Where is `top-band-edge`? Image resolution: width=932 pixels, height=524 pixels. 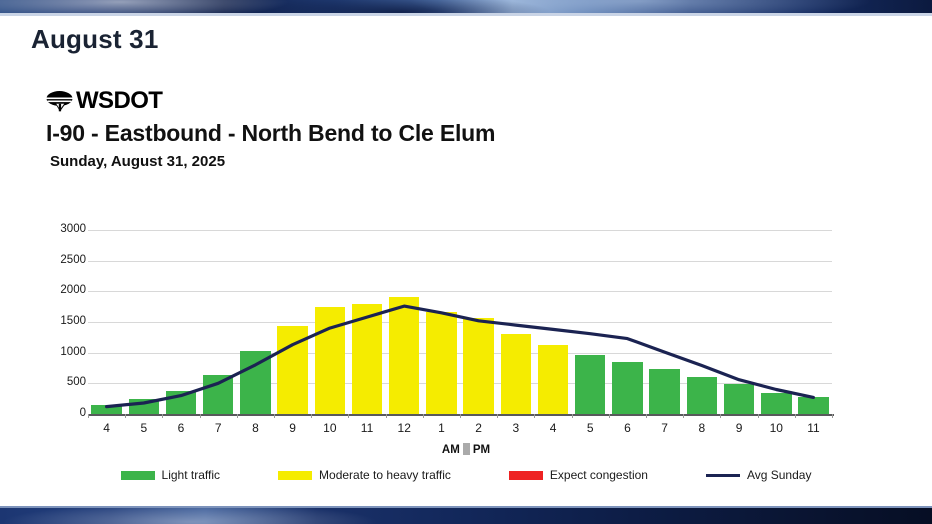 top-band-edge is located at coordinates (466, 14).